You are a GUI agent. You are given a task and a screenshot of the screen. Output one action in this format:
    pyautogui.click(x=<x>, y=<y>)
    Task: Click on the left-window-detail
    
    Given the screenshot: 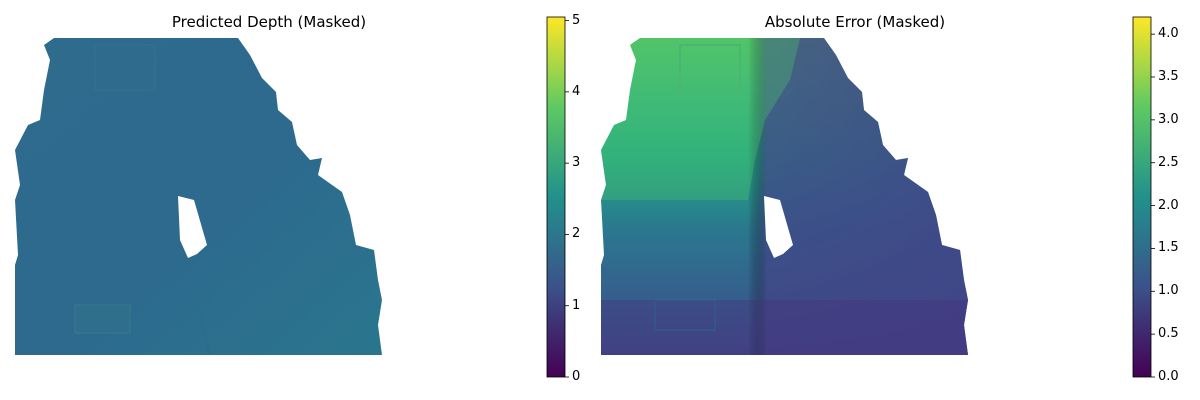 What is the action you would take?
    pyautogui.click(x=125, y=67)
    